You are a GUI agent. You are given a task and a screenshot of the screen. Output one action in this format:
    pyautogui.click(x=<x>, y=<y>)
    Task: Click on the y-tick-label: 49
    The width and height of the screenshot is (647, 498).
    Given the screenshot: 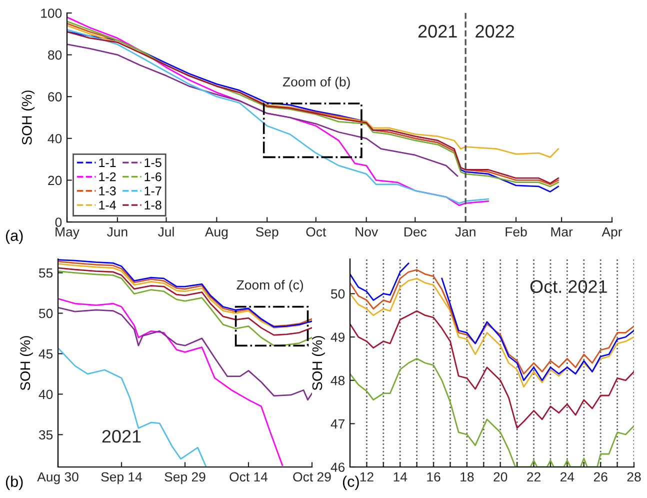 What is the action you would take?
    pyautogui.click(x=337, y=337)
    